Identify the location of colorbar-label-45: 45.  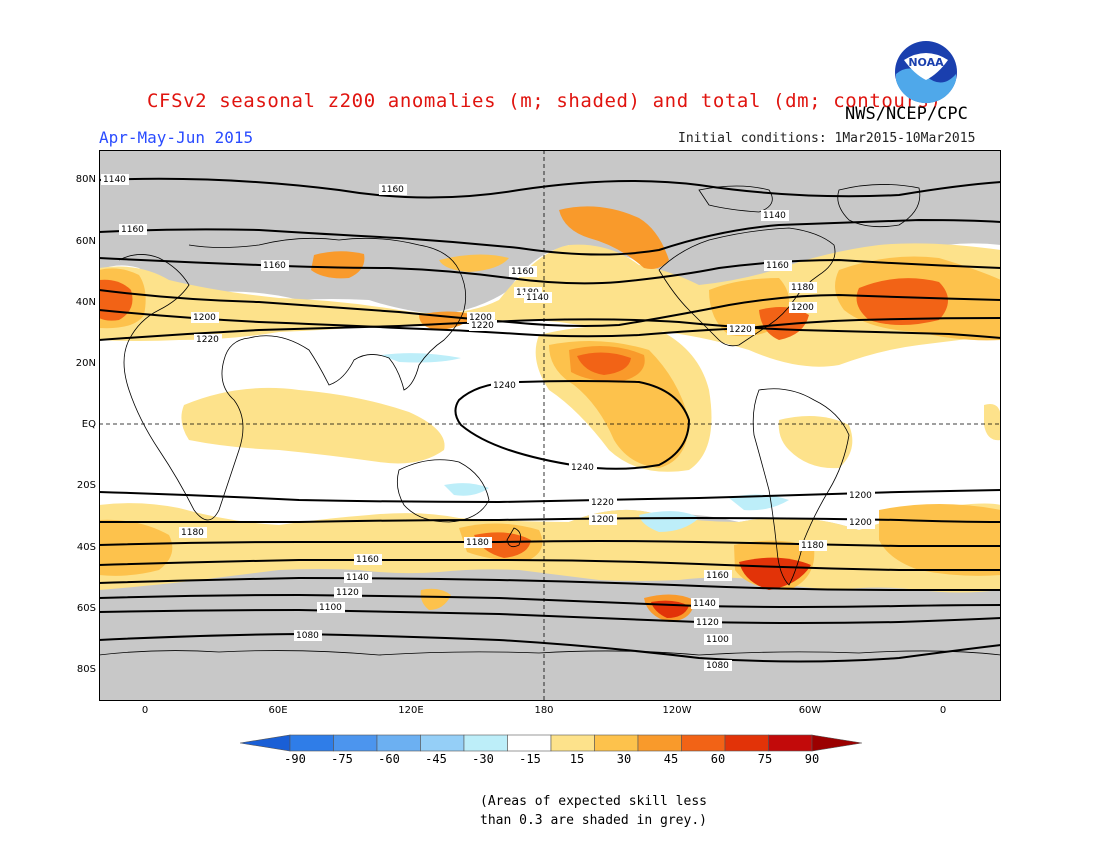
(671, 759).